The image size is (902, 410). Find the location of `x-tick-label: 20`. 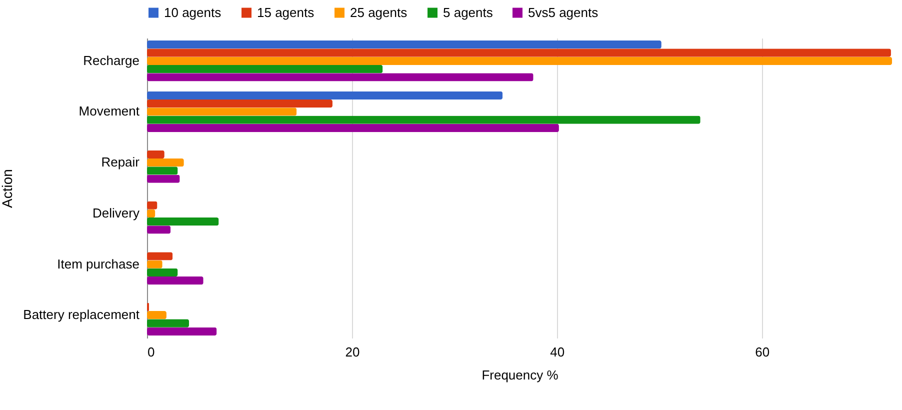

x-tick-label: 20 is located at coordinates (352, 352).